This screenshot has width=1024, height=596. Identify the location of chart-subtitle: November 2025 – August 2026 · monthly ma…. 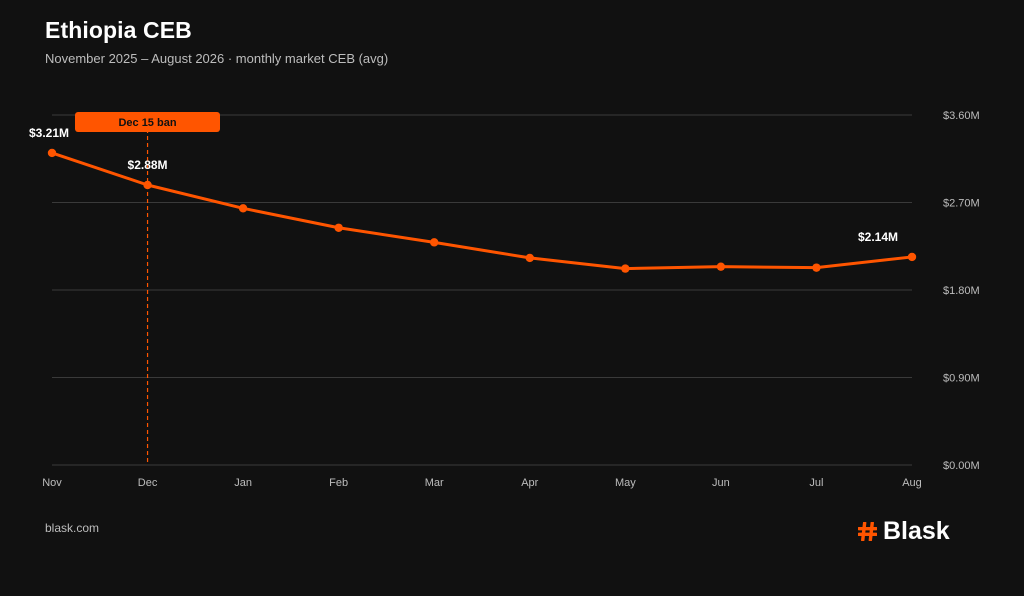
(217, 58).